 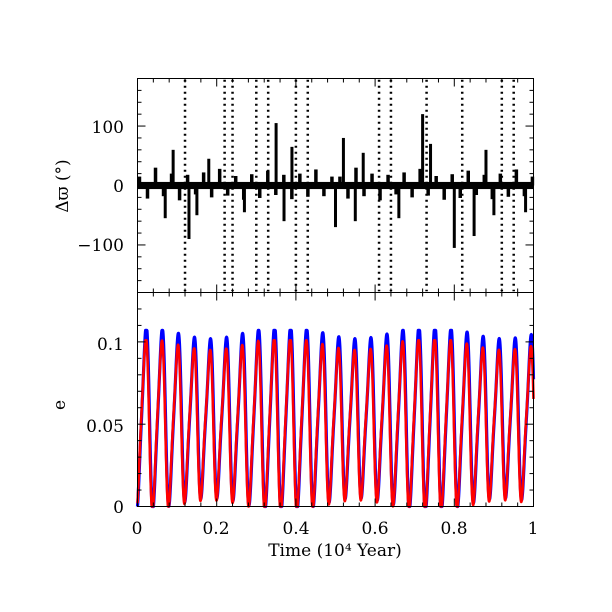 What do you see at coordinates (374, 529) in the screenshot?
I see `xtick-label-0.6: 0.6` at bounding box center [374, 529].